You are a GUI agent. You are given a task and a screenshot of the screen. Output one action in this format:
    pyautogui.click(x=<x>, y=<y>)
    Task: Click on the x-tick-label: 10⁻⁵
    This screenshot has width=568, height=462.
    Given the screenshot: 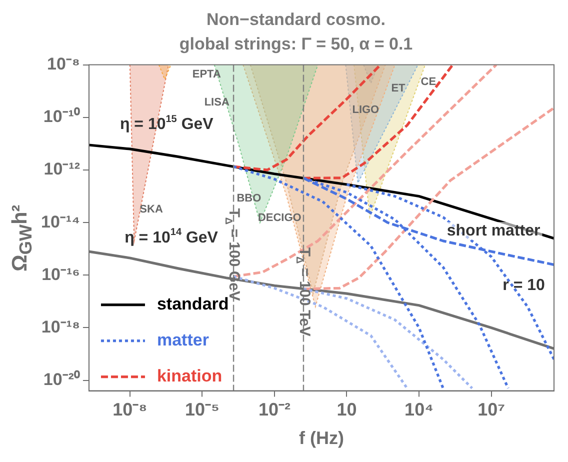 What is the action you would take?
    pyautogui.click(x=202, y=410)
    